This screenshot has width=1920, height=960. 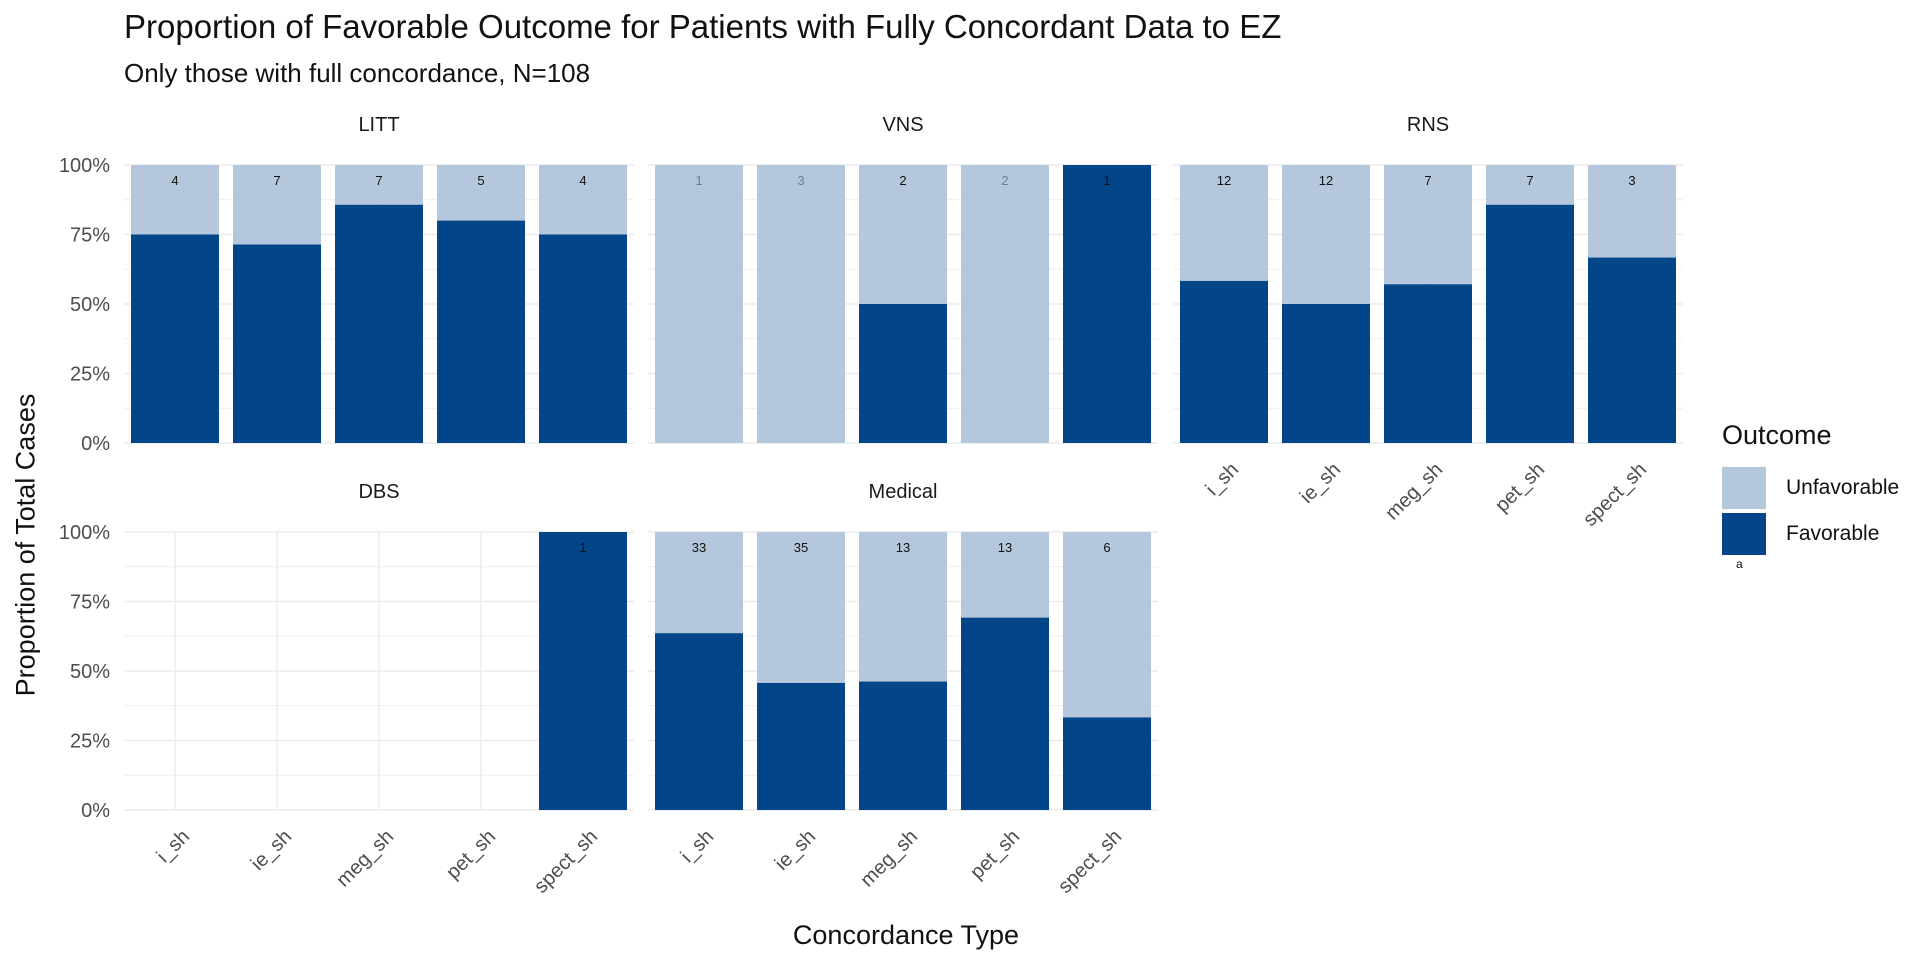 I want to click on legend-note: a, so click(x=1739, y=564).